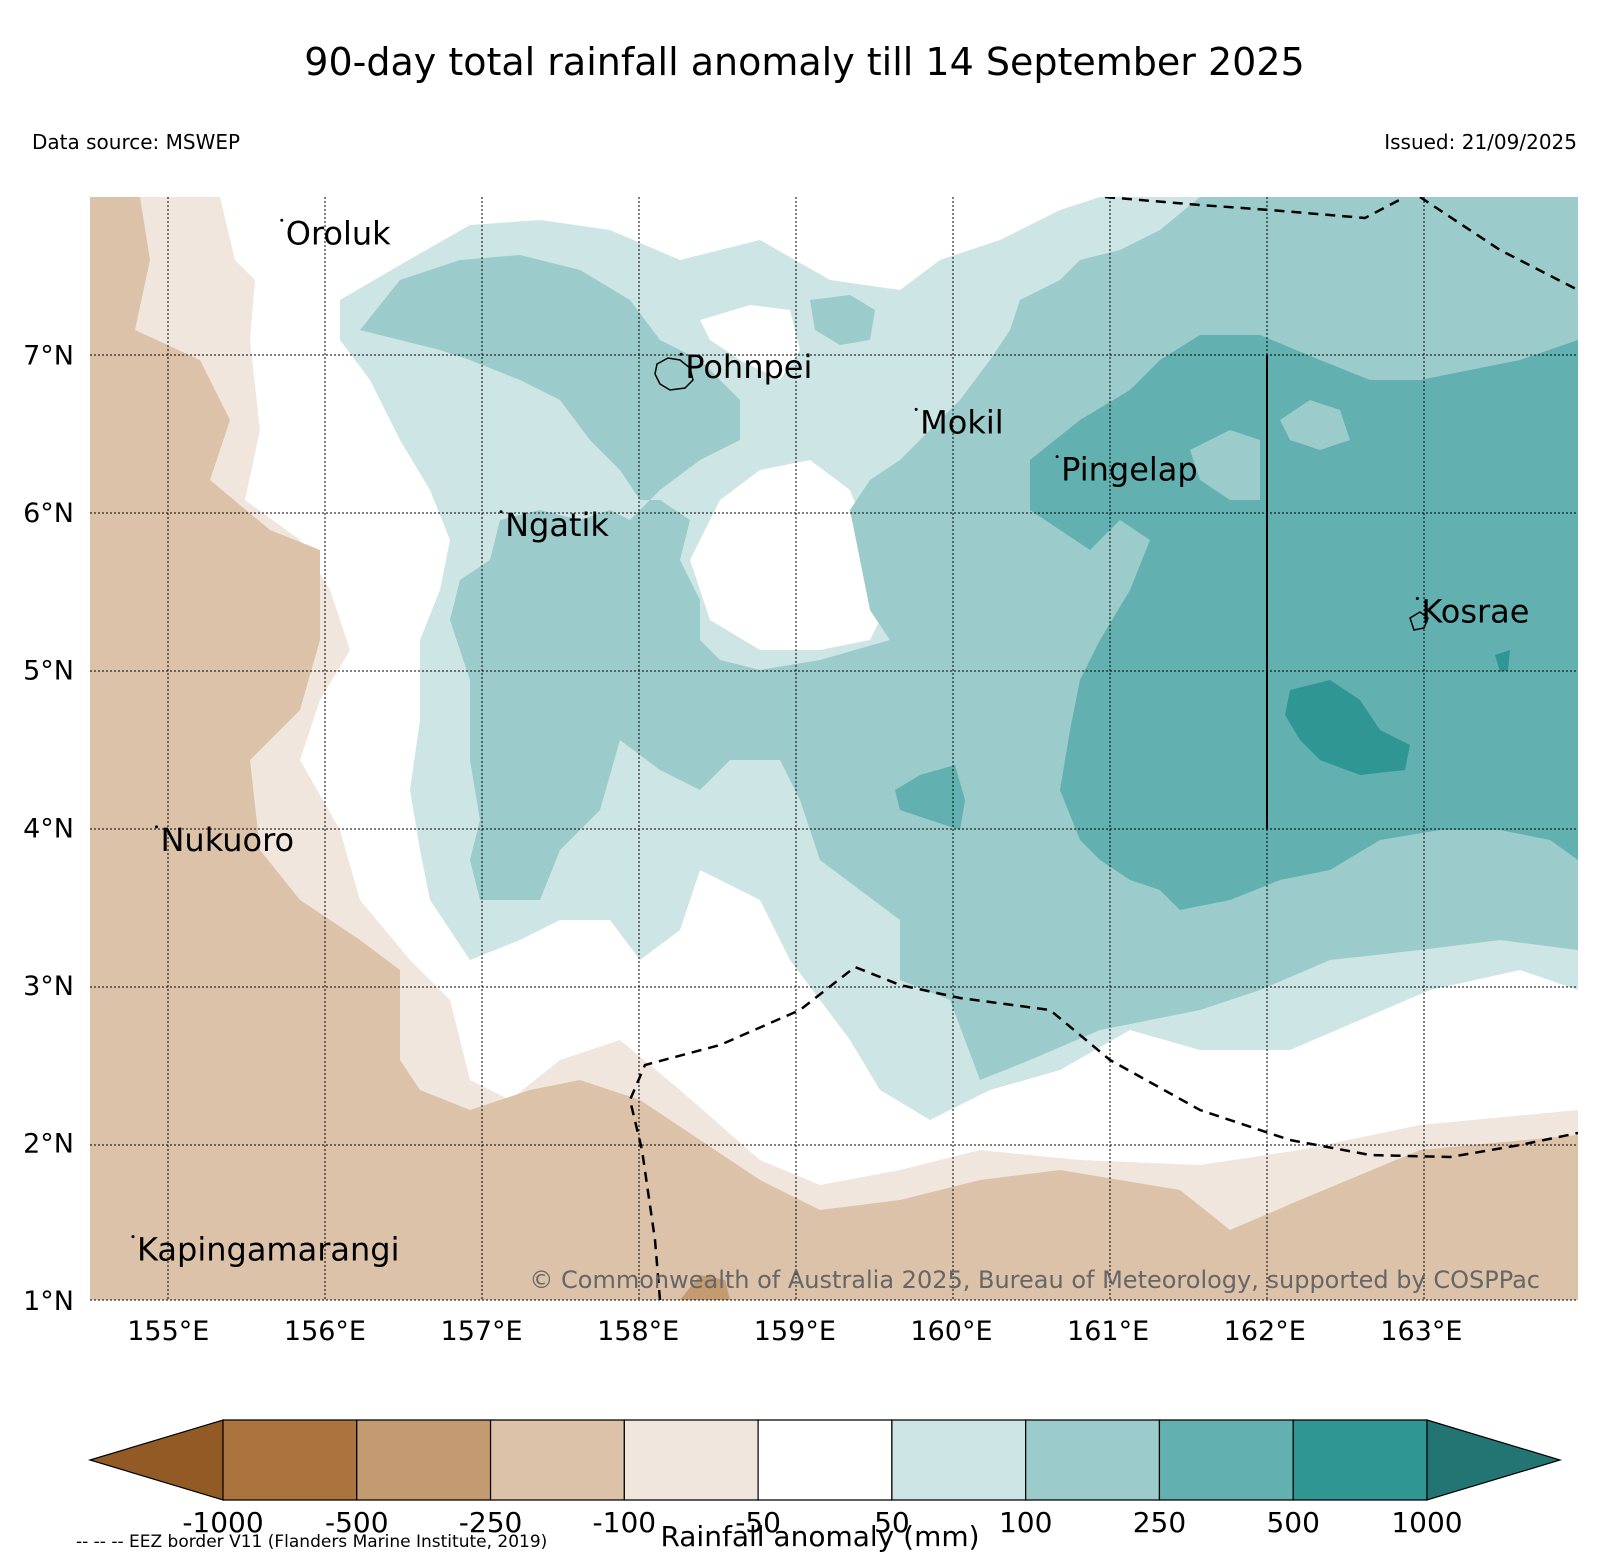  Describe the element at coordinates (48, 513) in the screenshot. I see `lat-tick-label: 6°N` at that location.